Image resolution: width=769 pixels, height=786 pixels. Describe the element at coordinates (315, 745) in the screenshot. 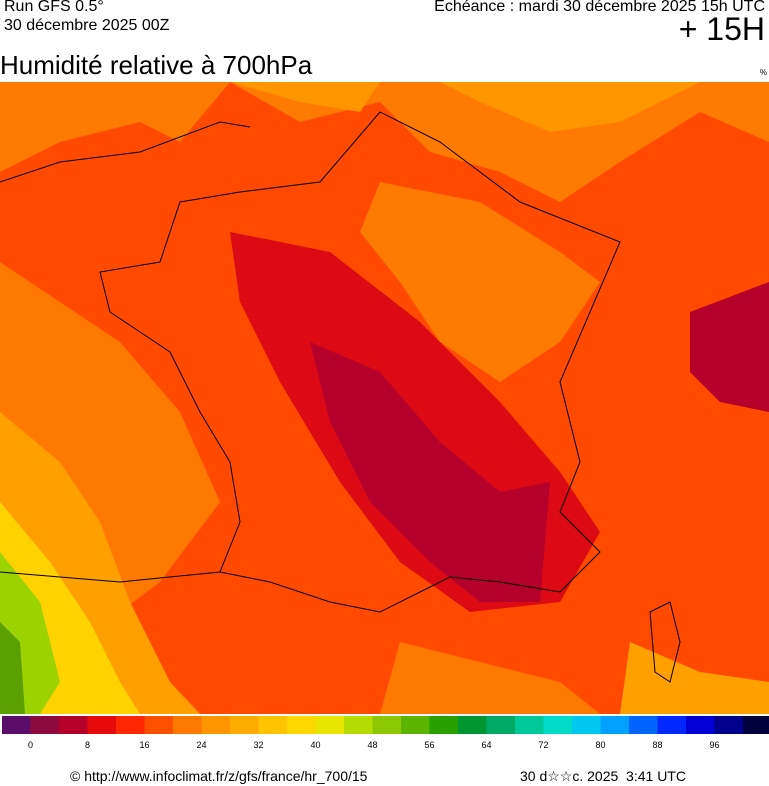

I see `tick-label: 40` at that location.